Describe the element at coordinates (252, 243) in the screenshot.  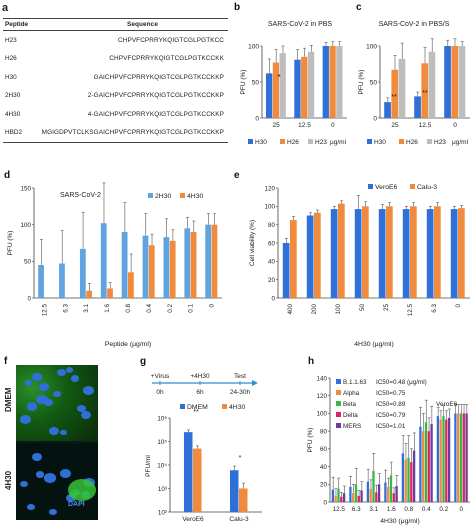
I see `e-y-axis-label: Cell viability (%)` at that location.